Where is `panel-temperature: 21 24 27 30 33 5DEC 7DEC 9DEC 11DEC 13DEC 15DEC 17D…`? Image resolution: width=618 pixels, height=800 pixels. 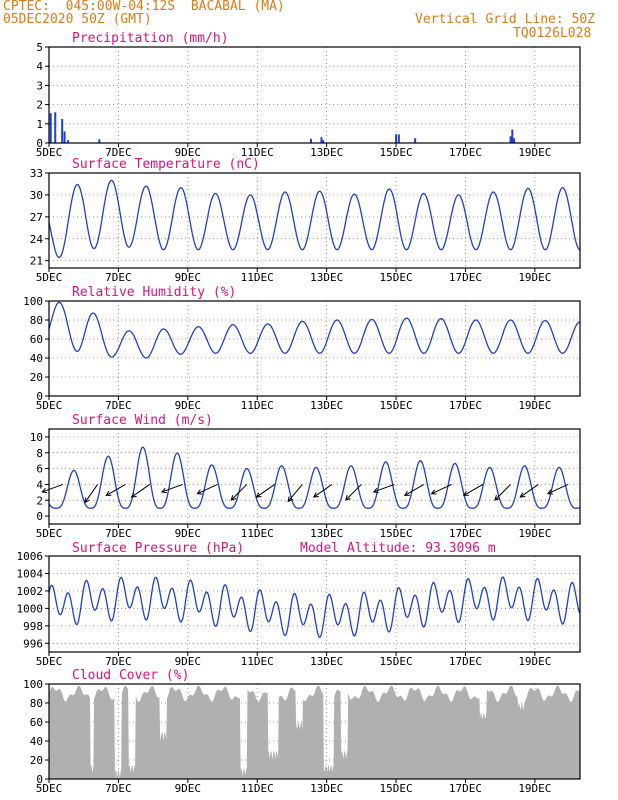
panel-temperature: 21 24 27 30 33 5DEC 7DEC 9DEC 11DEC 13DEC 15DEC 17D… is located at coordinates (305, 220).